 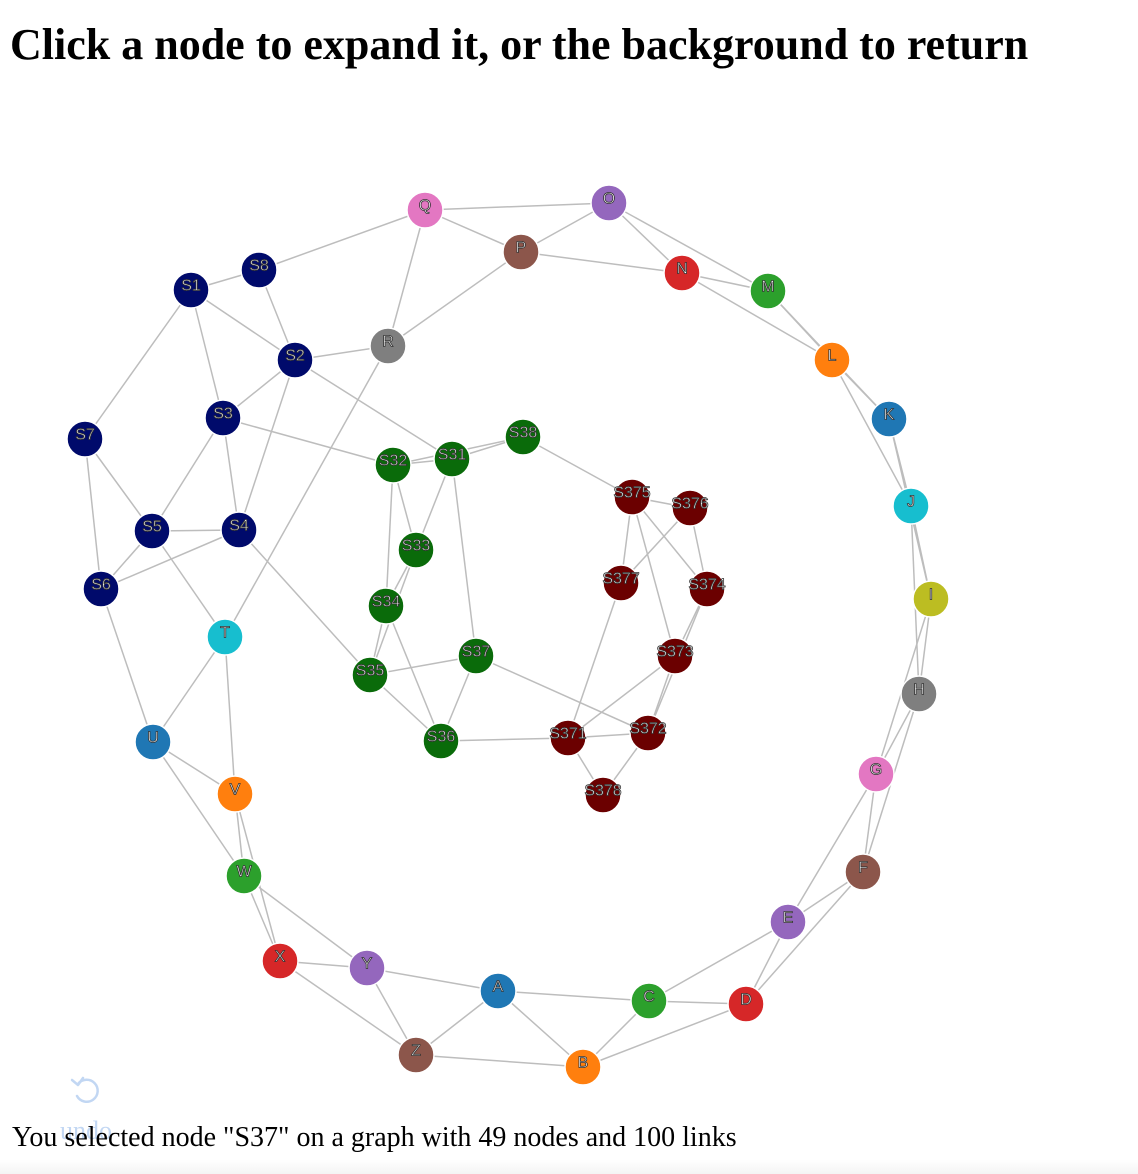 What do you see at coordinates (295, 356) in the screenshot?
I see `node-label-S2: S2` at bounding box center [295, 356].